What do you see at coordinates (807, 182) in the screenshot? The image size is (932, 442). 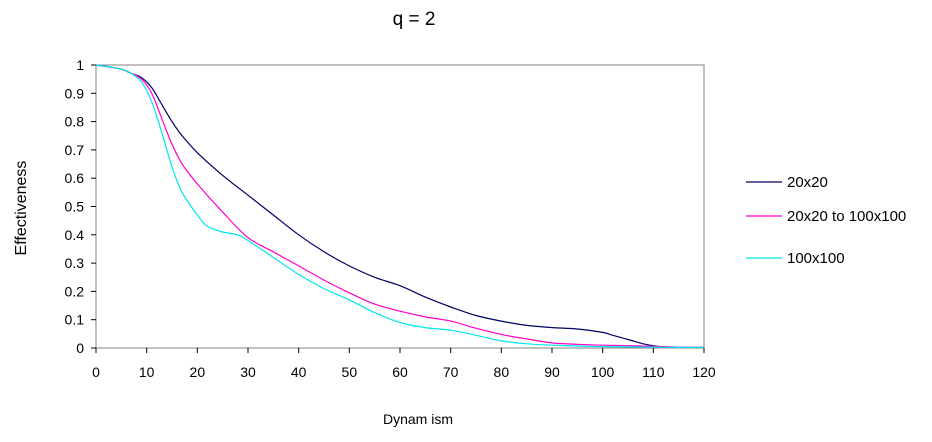 I see `legend-label: 20x20` at bounding box center [807, 182].